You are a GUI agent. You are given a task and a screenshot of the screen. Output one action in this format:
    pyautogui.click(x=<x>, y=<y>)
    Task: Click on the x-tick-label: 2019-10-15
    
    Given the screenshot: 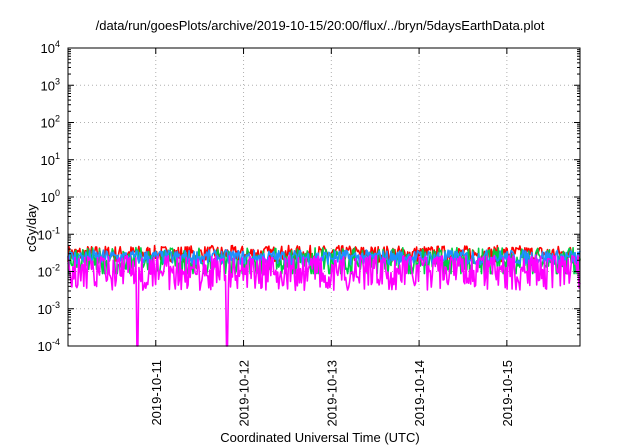 What is the action you would take?
    pyautogui.click(x=507, y=393)
    